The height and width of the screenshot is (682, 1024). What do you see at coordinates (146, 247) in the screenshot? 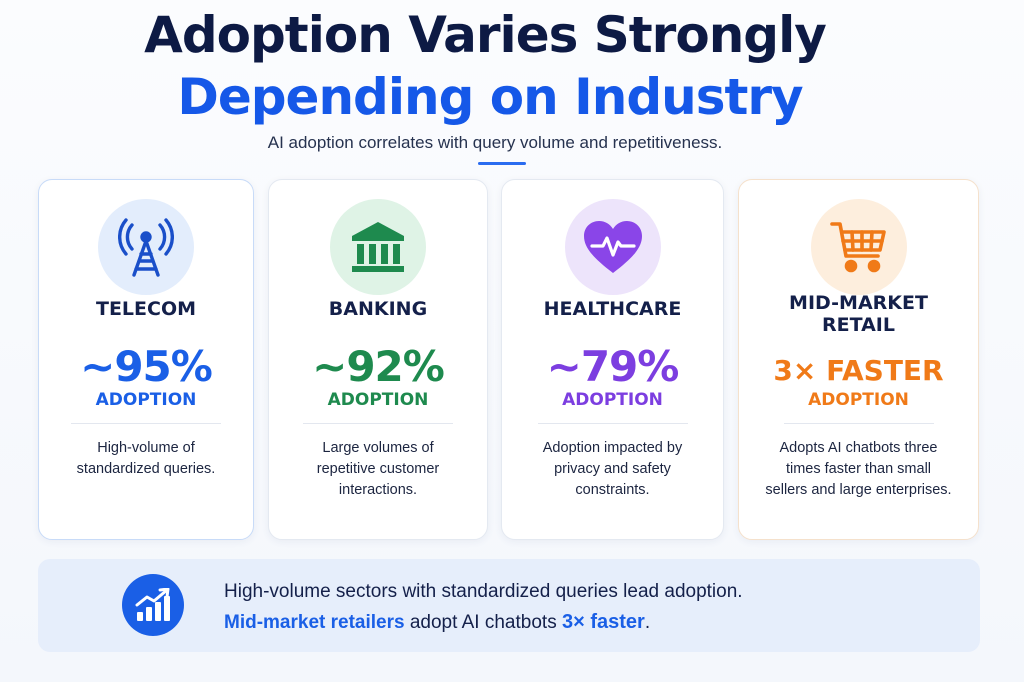
I see `cell-tower-icon` at bounding box center [146, 247].